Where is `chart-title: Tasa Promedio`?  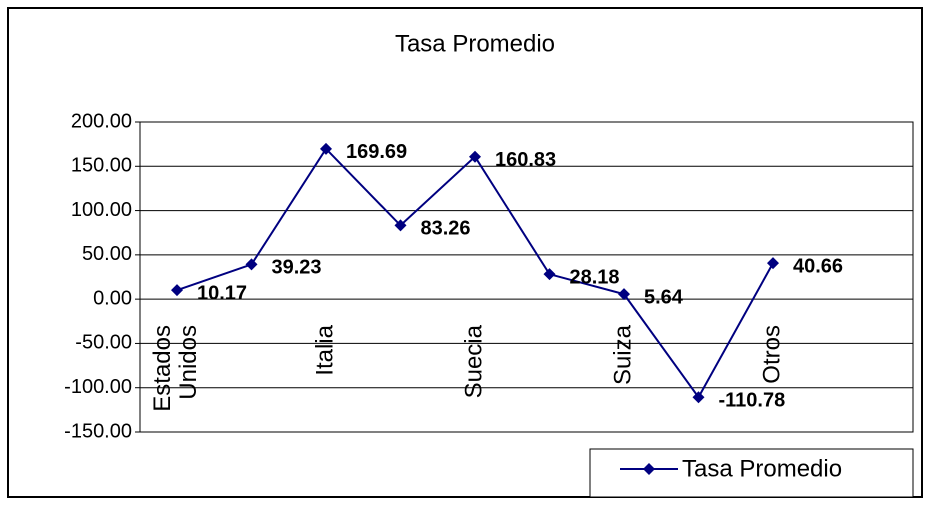
chart-title: Tasa Promedio is located at coordinates (475, 43).